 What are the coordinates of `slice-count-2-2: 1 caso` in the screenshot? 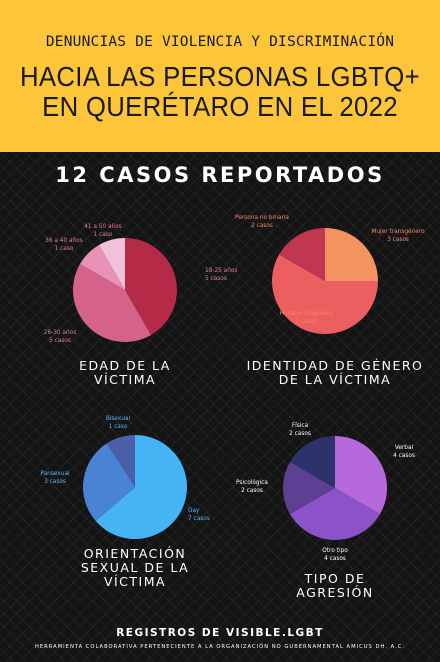 It's located at (118, 427).